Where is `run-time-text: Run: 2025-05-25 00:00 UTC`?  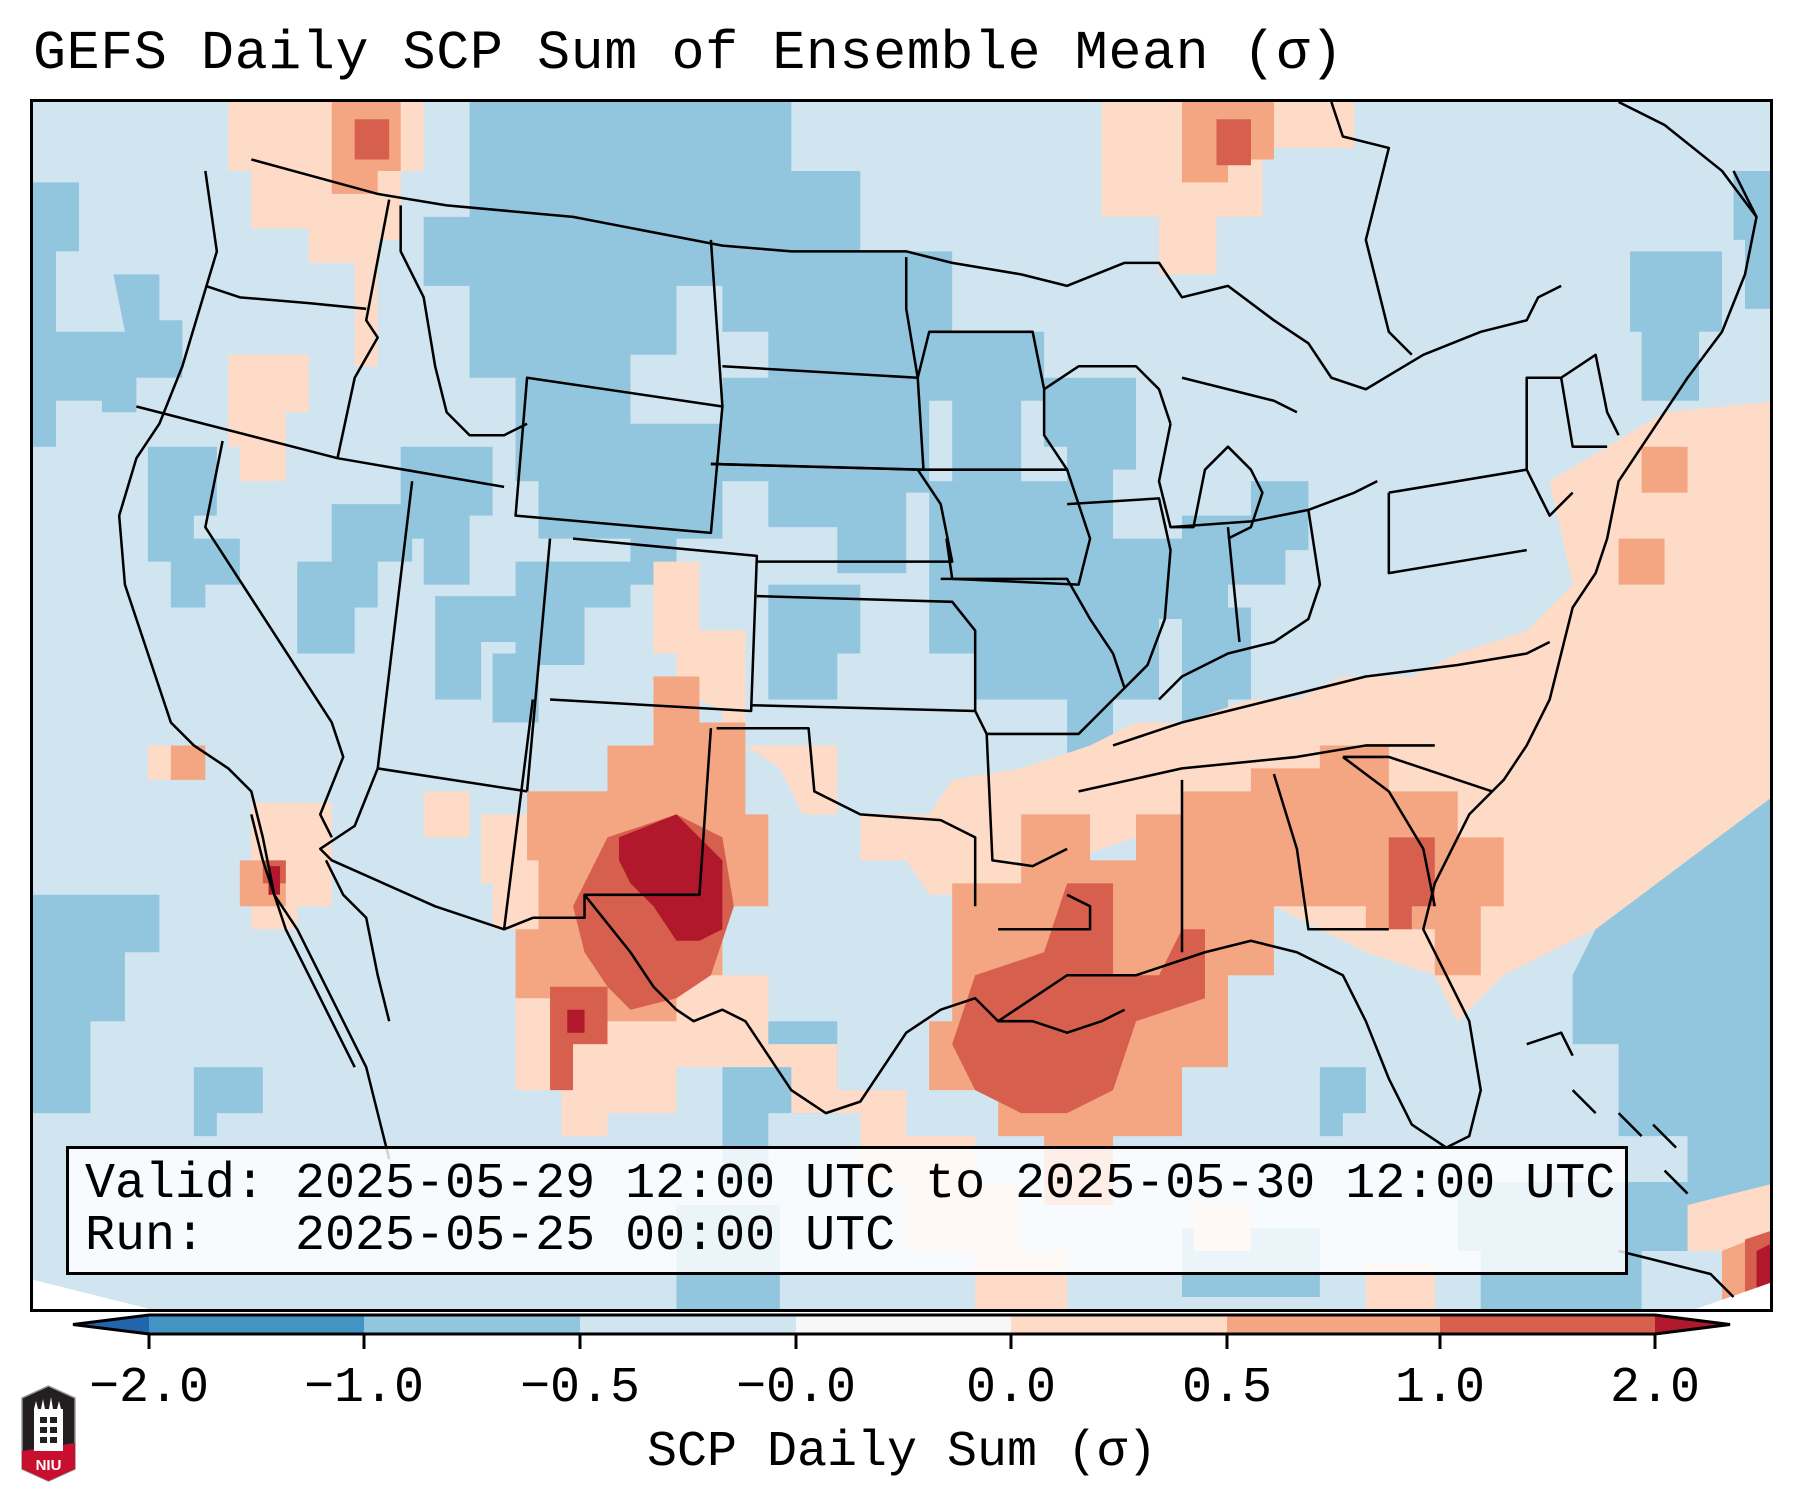
run-time-text: Run: 2025-05-25 00:00 UTC is located at coordinates (490, 1236).